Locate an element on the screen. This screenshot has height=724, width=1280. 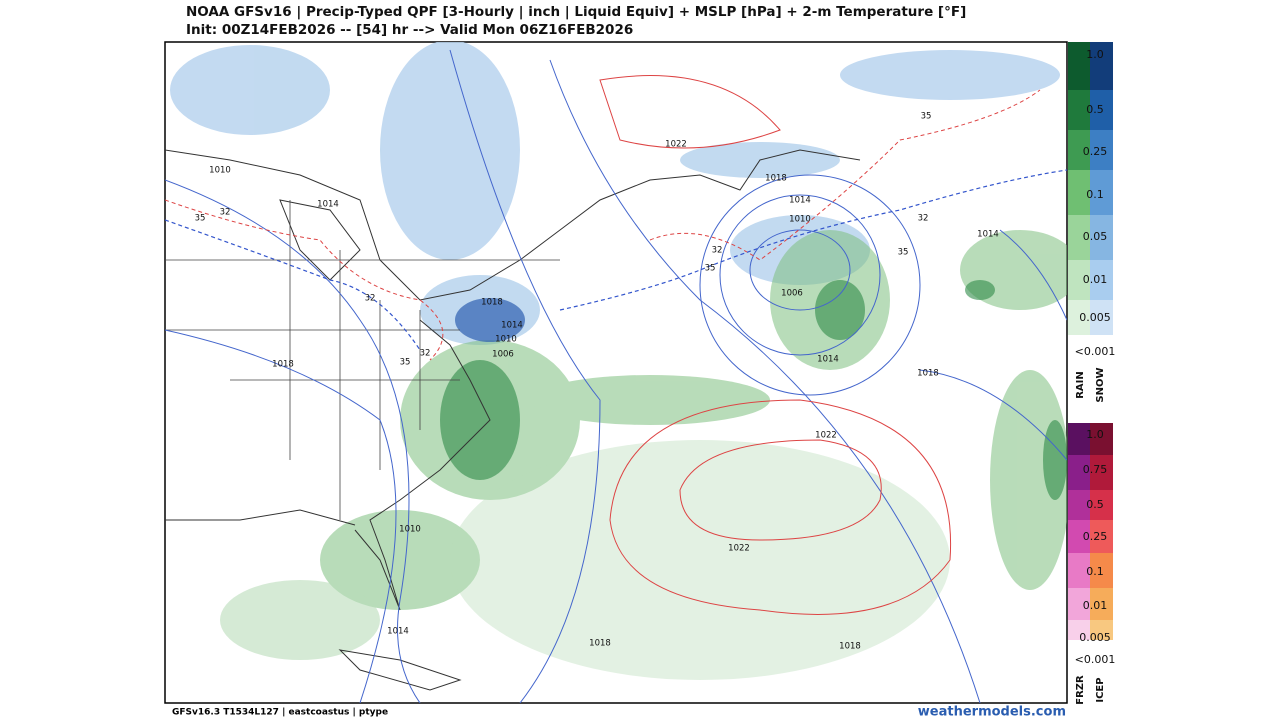
legend-label: 0.05 is located at coordinates (1095, 236).